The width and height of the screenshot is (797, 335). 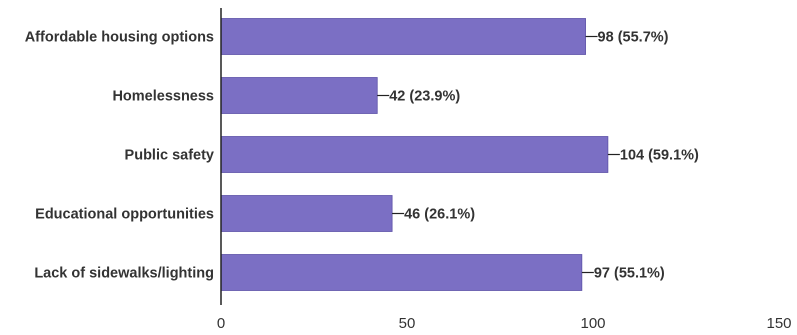 I want to click on x-tick-label-1: 50, so click(x=407, y=323).